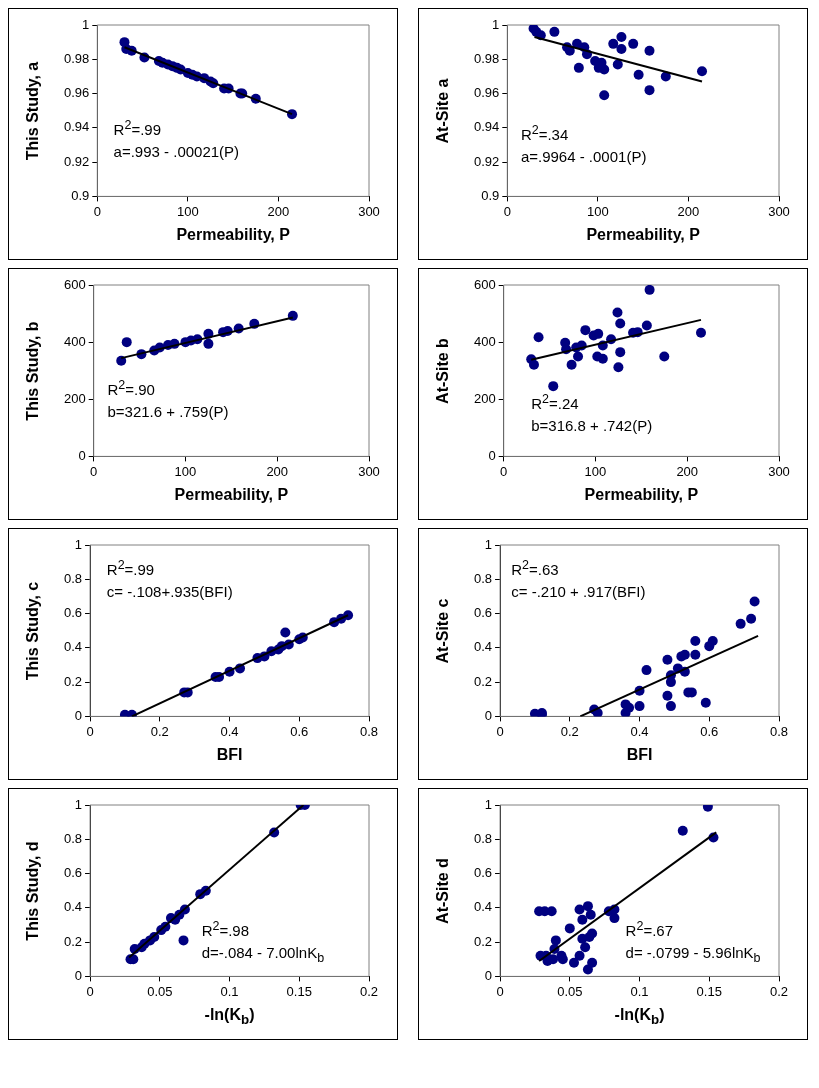  Describe the element at coordinates (592, 425) in the screenshot. I see `annotation: b=316.8 + .742(P)` at that location.